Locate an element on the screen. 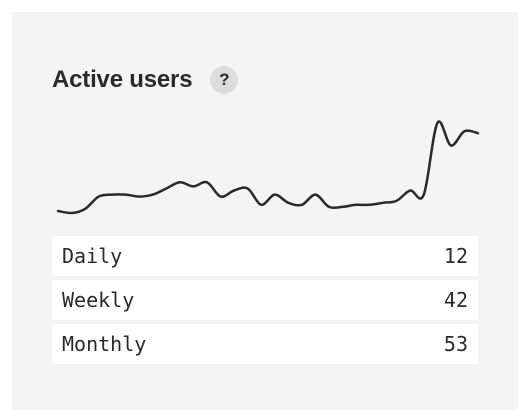 This screenshot has height=410, width=530. stat-value: 53 is located at coordinates (455, 344).